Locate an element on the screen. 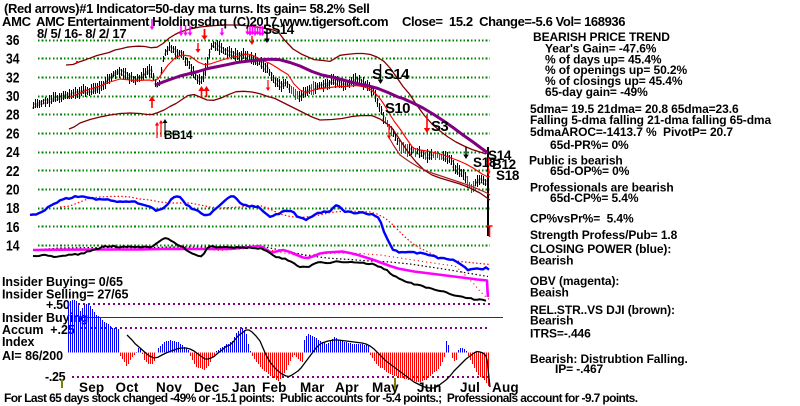  svg-text: Feb is located at coordinates (274, 387).